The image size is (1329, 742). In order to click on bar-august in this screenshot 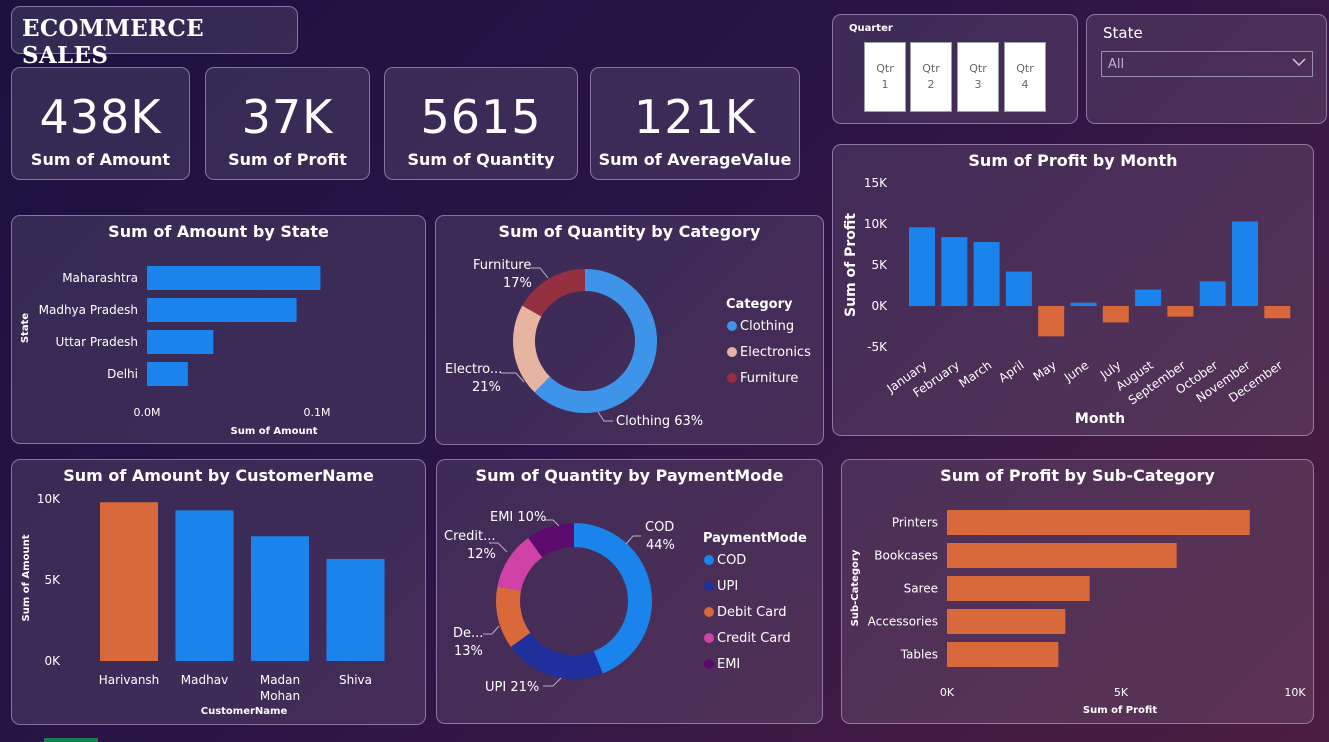, I will do `click(1148, 297)`.